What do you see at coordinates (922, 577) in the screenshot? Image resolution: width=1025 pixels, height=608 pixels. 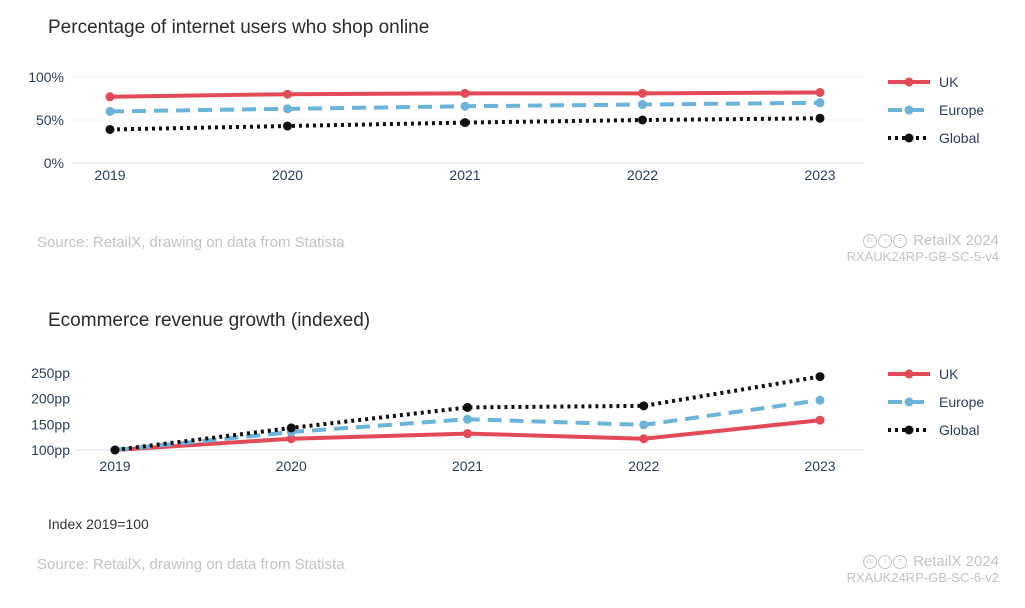 I see `chart-code: RXAUK24RP-GB-SC-6-v2` at bounding box center [922, 577].